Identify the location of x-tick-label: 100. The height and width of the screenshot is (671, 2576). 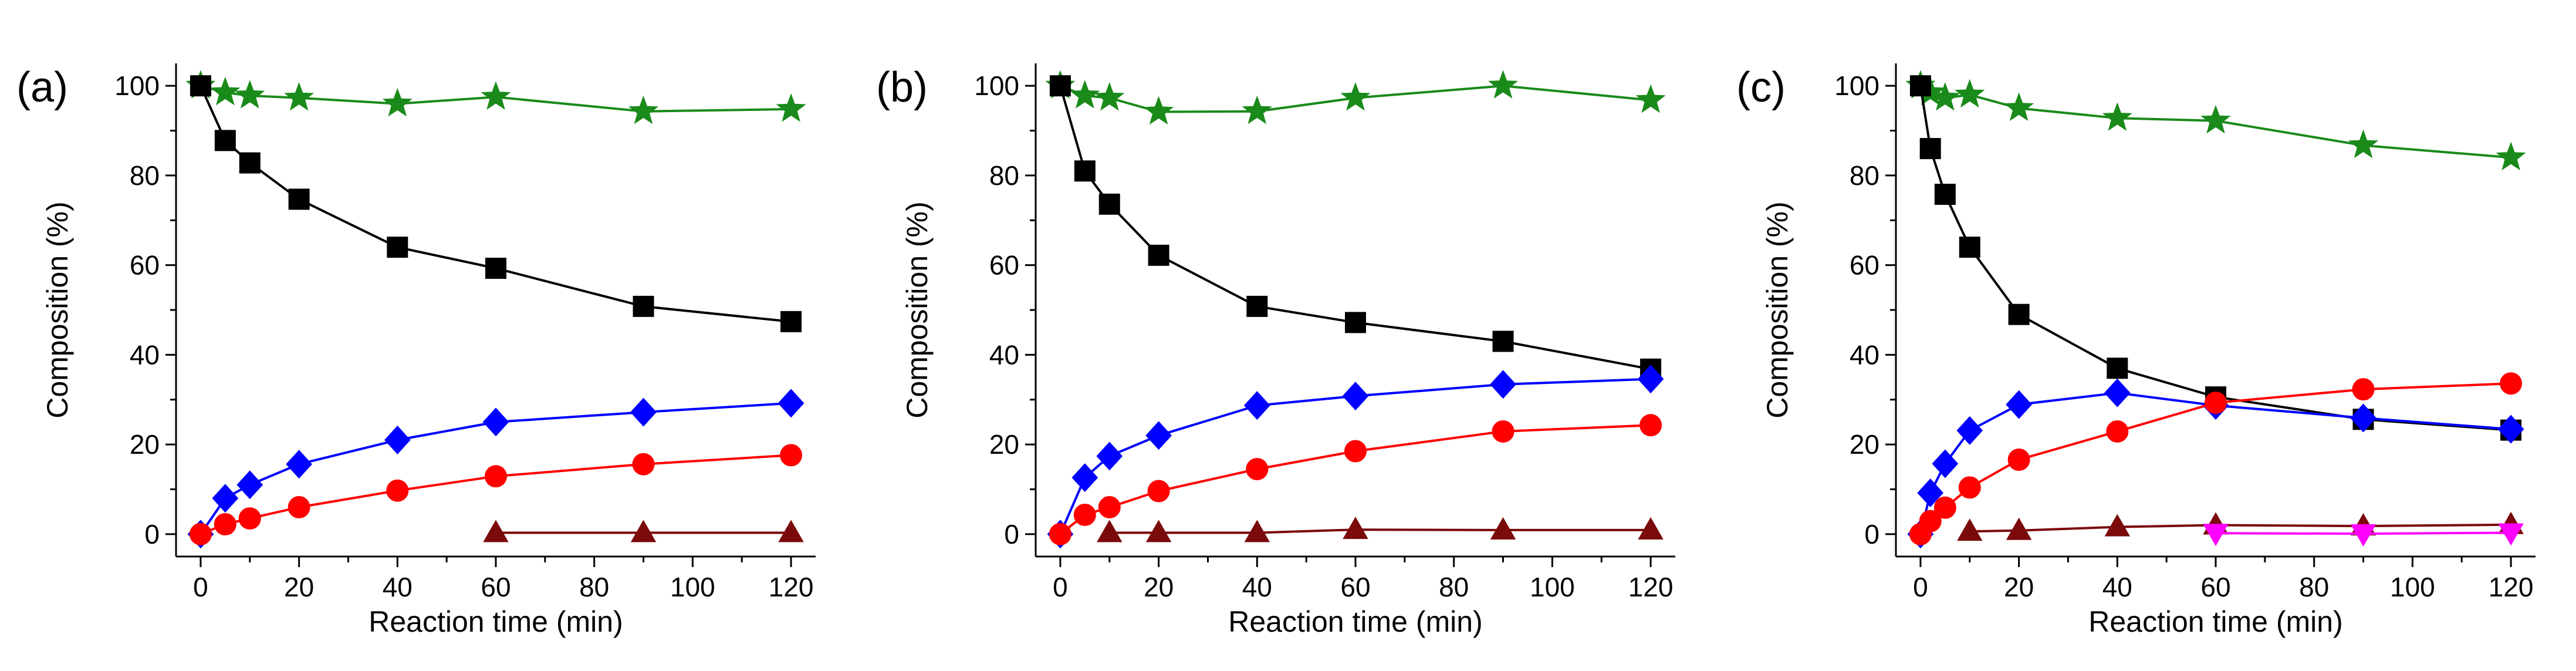
(692, 587).